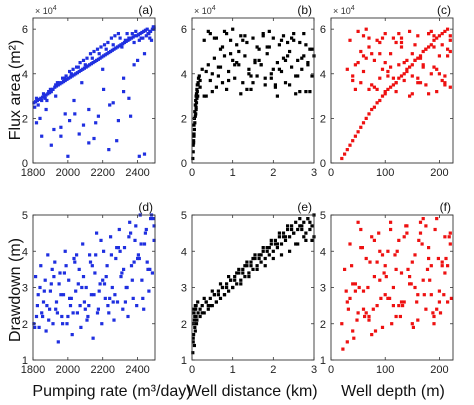 Image resolution: width=474 pixels, height=405 pixels. I want to click on y-tick-label: 4, so click(323, 252).